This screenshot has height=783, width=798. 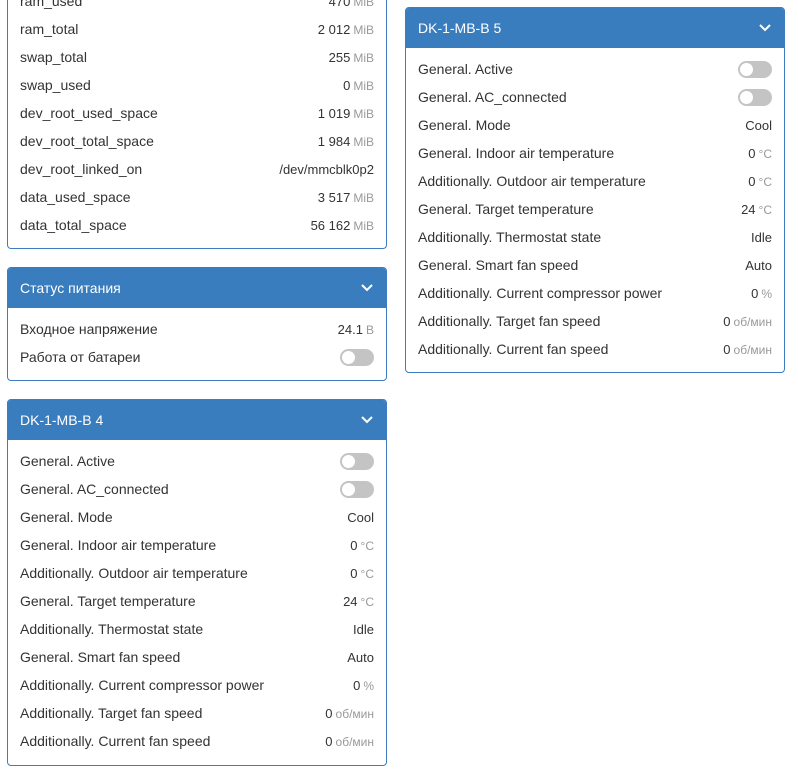 What do you see at coordinates (756, 209) in the screenshot?
I see `parameter-value: 24 °C` at bounding box center [756, 209].